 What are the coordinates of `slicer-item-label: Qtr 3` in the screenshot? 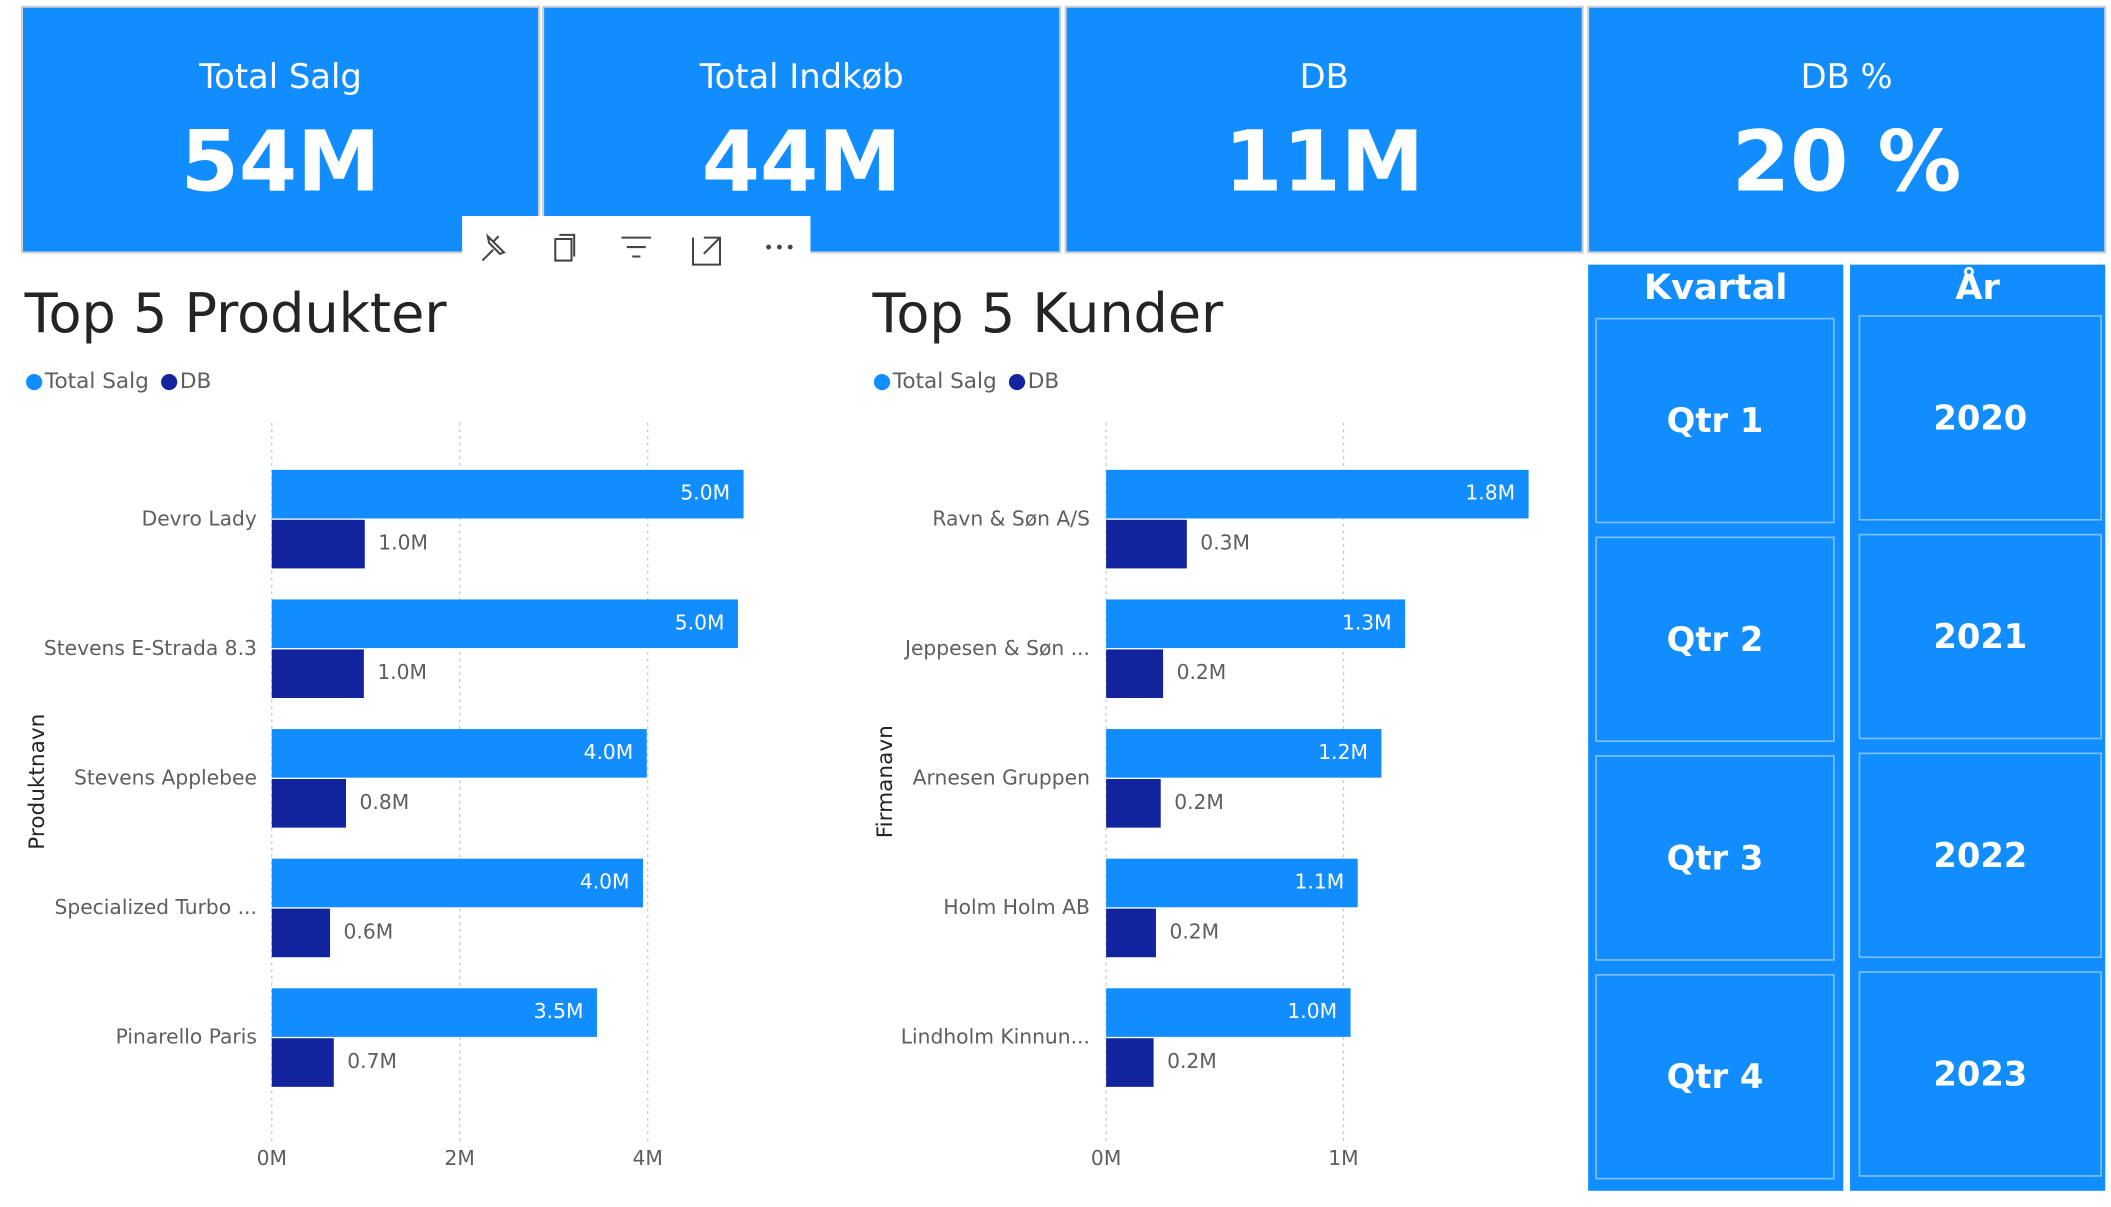 It's located at (1715, 858).